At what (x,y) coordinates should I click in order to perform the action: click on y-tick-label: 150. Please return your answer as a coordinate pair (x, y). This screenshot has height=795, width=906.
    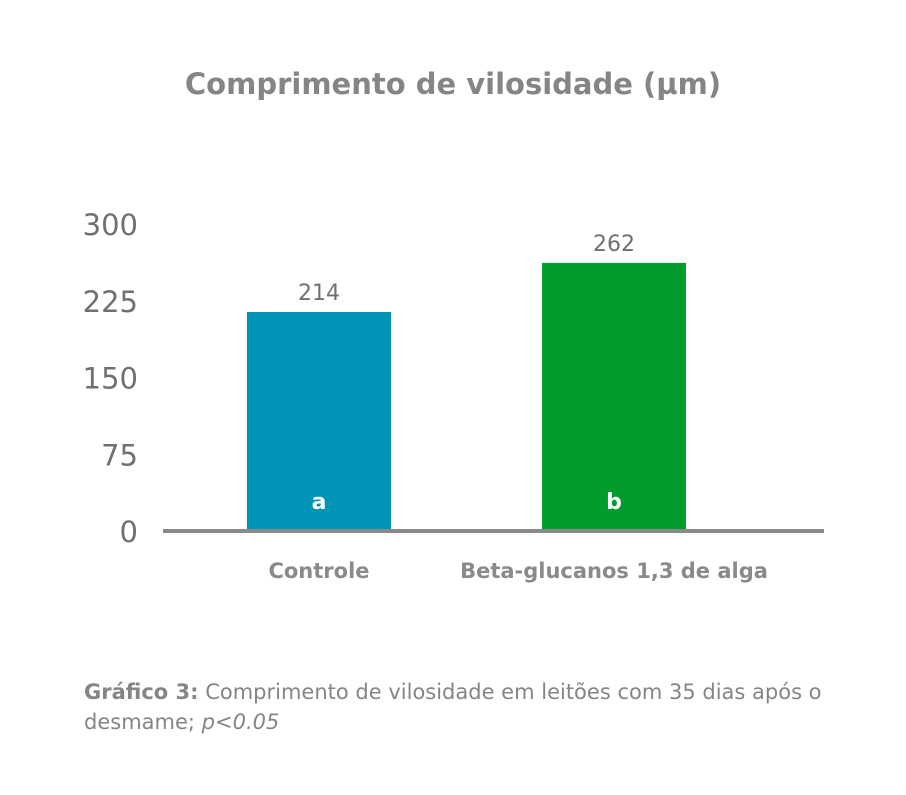
    Looking at the image, I should click on (110, 379).